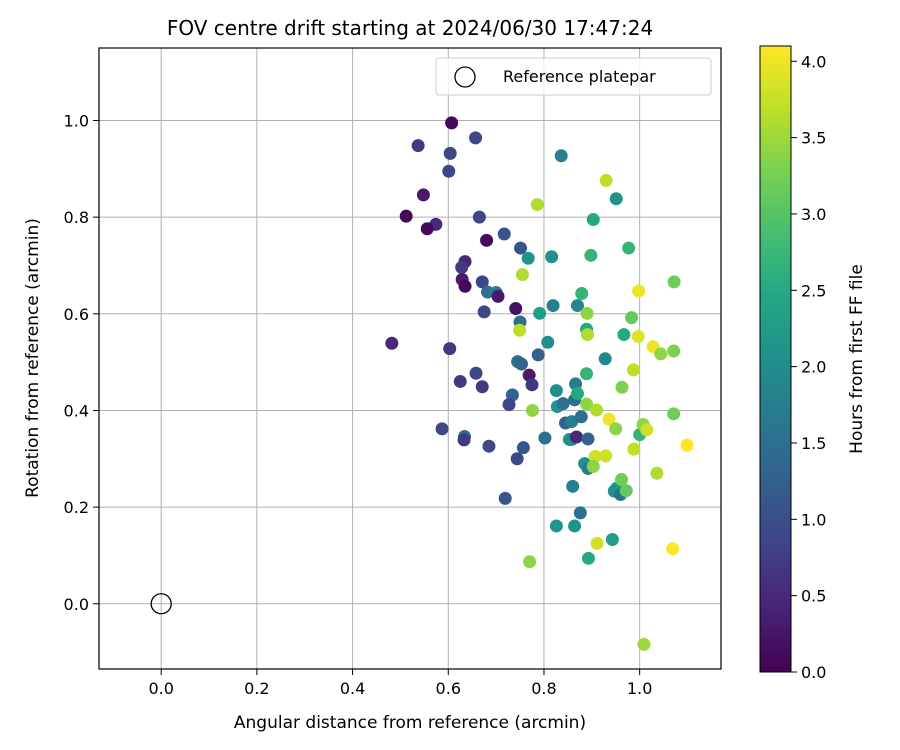 The width and height of the screenshot is (900, 750). I want to click on reference-platepar-marker, so click(161, 604).